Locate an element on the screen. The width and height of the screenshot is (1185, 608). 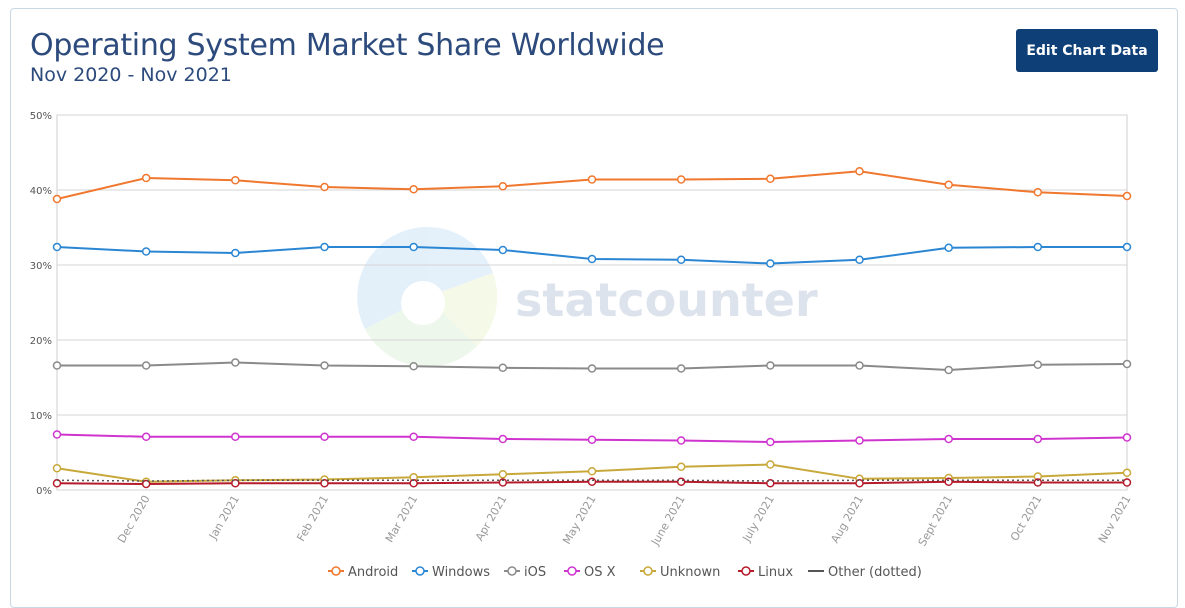
series-windows is located at coordinates (592, 255).